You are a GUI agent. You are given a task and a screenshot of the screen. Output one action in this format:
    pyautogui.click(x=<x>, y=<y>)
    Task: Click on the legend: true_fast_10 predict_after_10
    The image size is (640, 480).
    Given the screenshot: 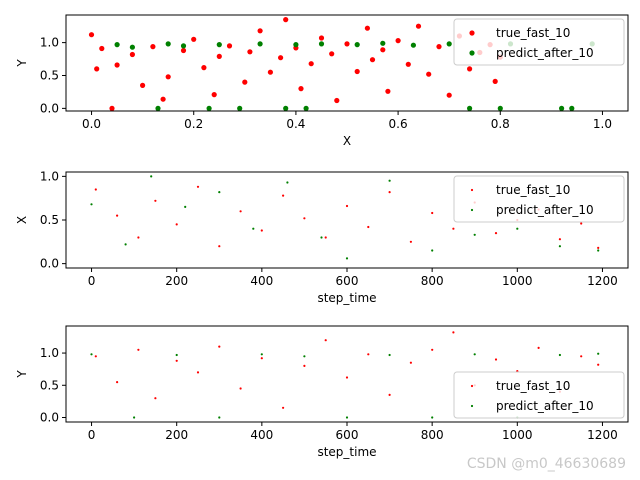 What is the action you would take?
    pyautogui.click(x=539, y=199)
    